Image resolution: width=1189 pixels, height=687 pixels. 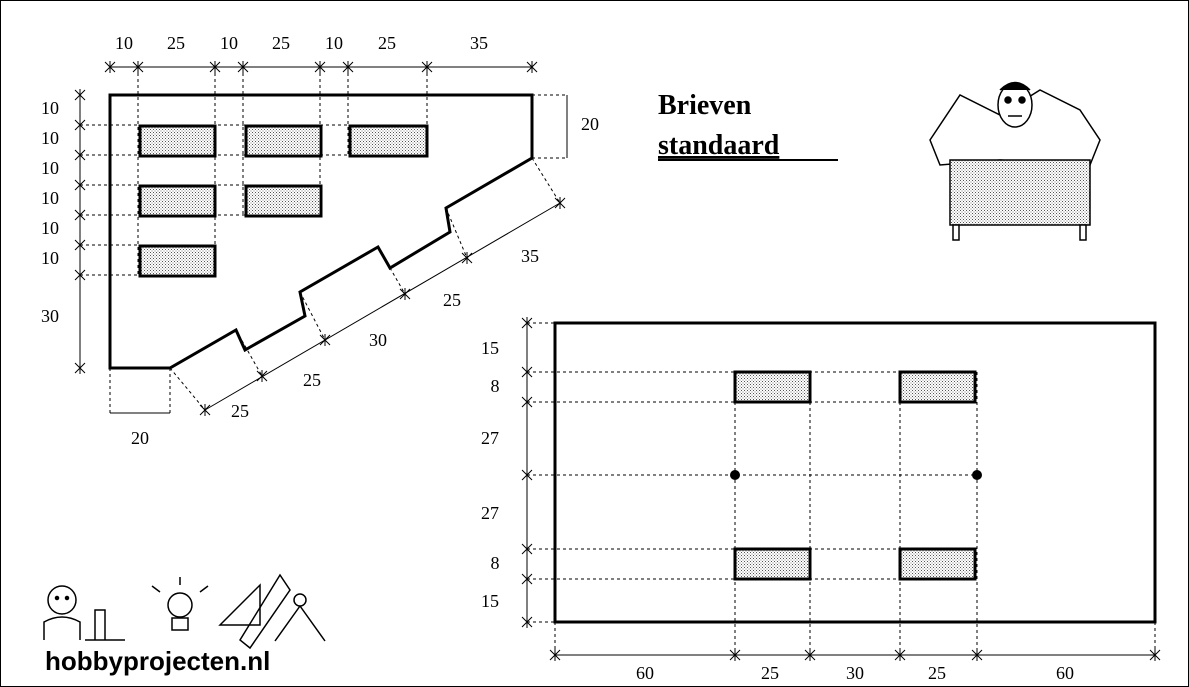 I want to click on slots-left, so click(x=283, y=201).